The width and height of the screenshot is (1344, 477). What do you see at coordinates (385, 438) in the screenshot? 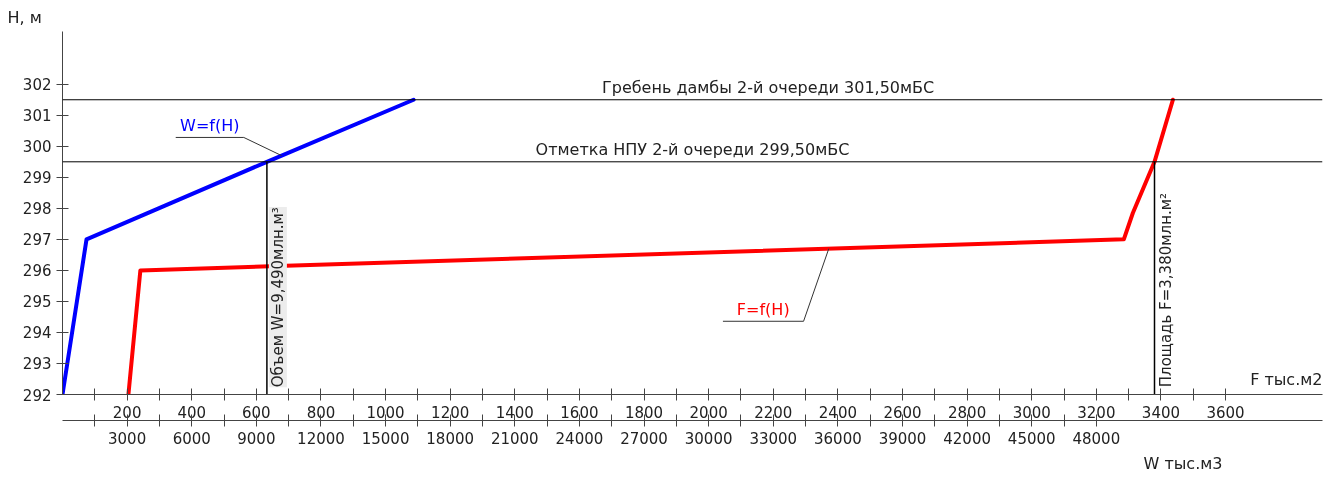
I see `x2-tick-label: 15000` at bounding box center [385, 438].